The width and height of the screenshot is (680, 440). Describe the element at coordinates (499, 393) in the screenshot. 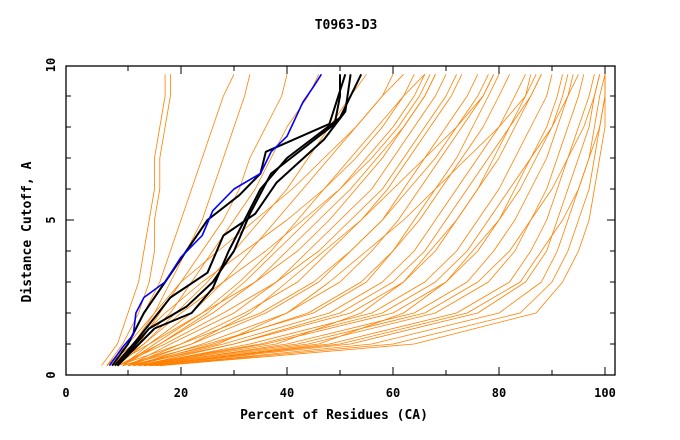

I see `x-tick-label: 80` at that location.